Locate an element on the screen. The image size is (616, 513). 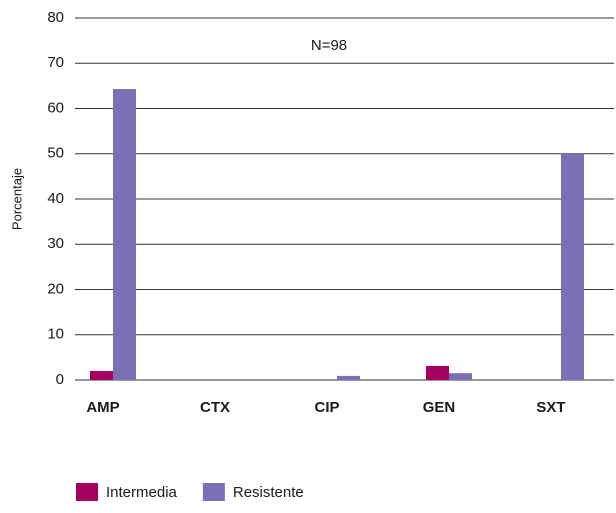
x-tick-label: CTX is located at coordinates (215, 407).